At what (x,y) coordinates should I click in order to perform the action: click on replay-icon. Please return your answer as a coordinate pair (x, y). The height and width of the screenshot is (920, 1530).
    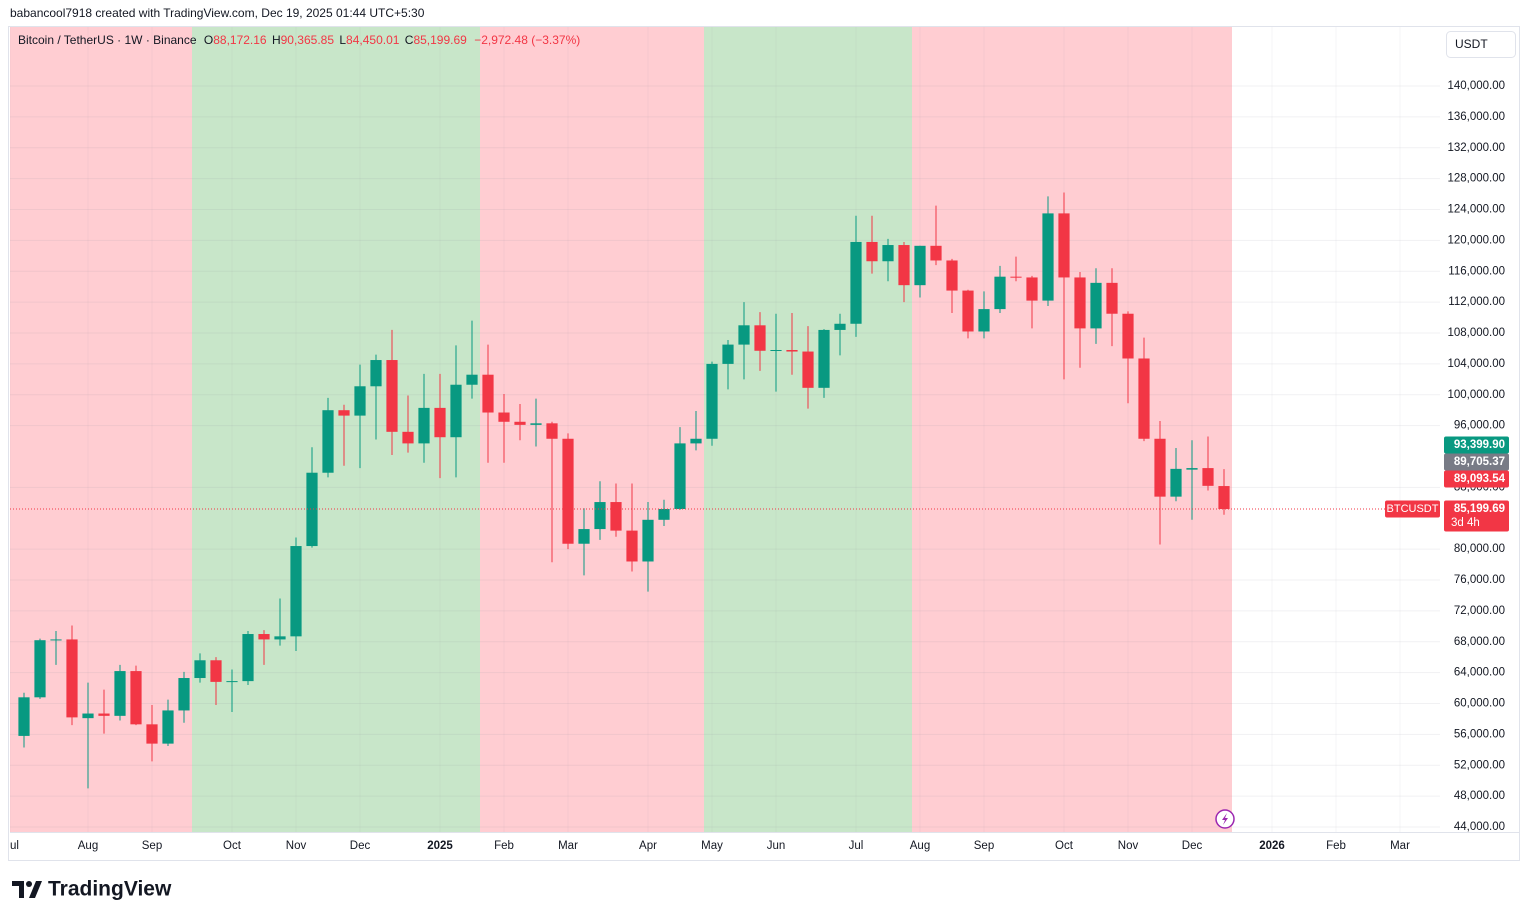
    Looking at the image, I should click on (1225, 819).